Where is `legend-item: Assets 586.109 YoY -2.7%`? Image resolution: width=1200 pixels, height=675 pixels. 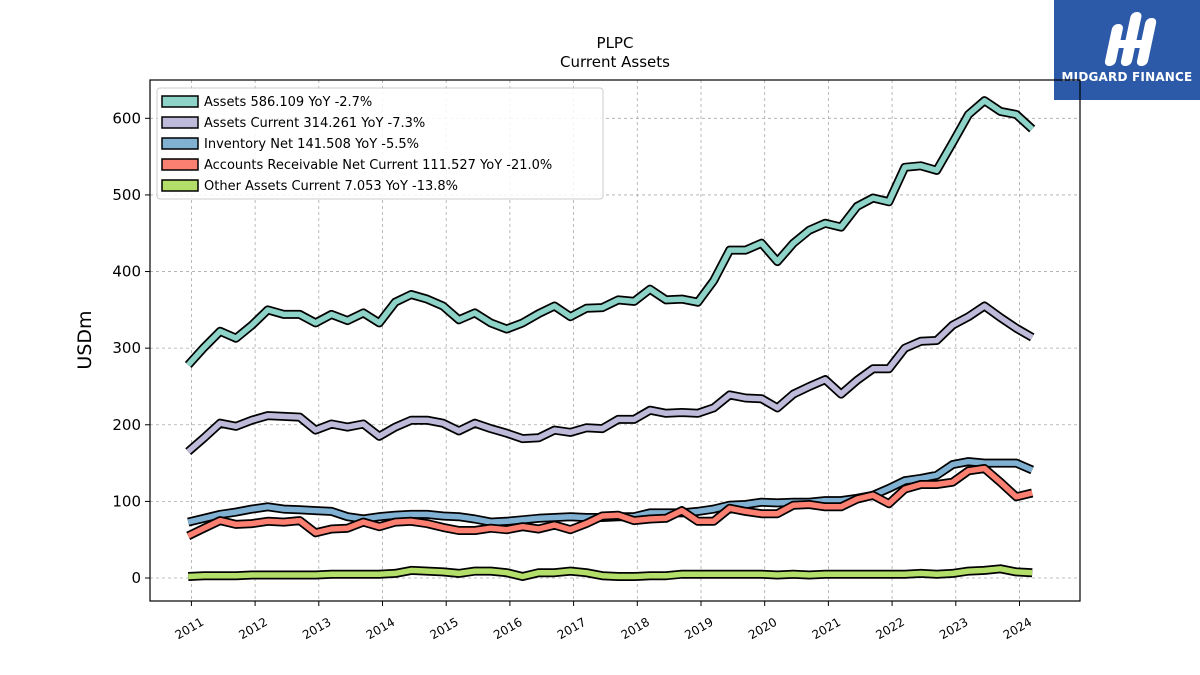
legend-item: Assets 586.109 YoY -2.7% is located at coordinates (266, 102).